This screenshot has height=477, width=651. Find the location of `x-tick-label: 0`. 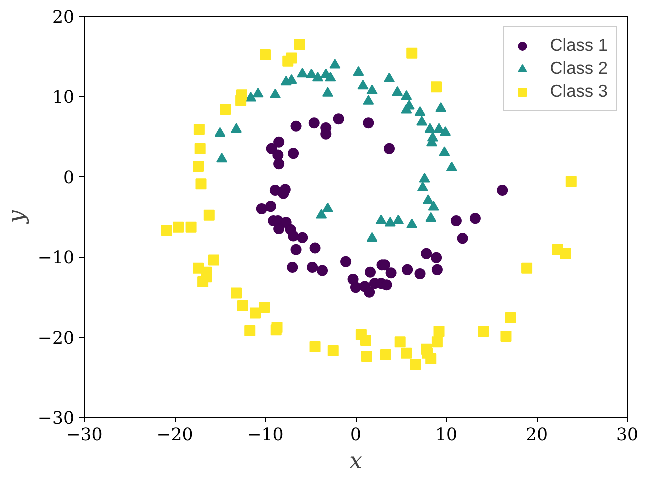

x-tick-label: 0 is located at coordinates (356, 436).